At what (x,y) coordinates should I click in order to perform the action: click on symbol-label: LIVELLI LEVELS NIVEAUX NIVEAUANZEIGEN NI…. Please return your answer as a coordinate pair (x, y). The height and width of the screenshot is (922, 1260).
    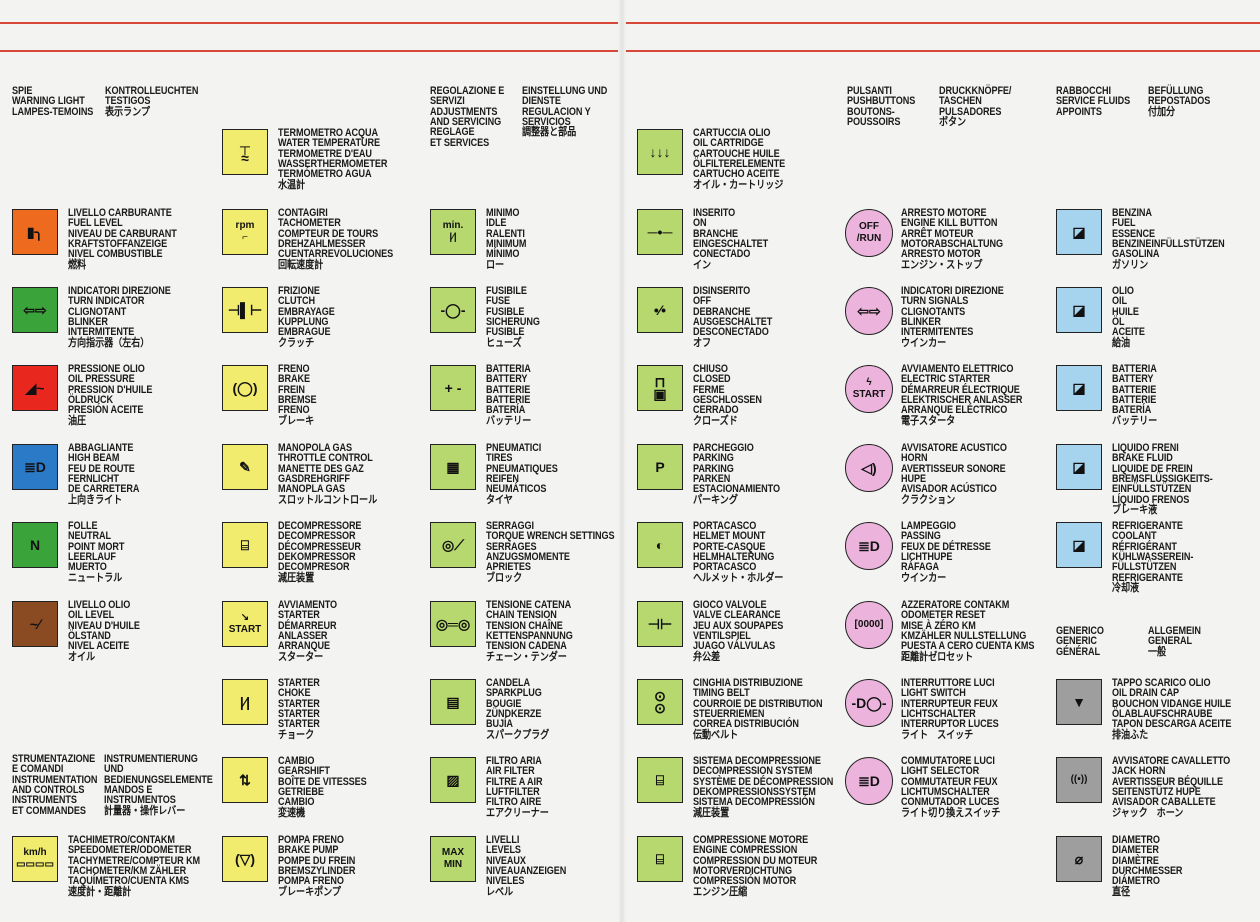
    Looking at the image, I should click on (526, 866).